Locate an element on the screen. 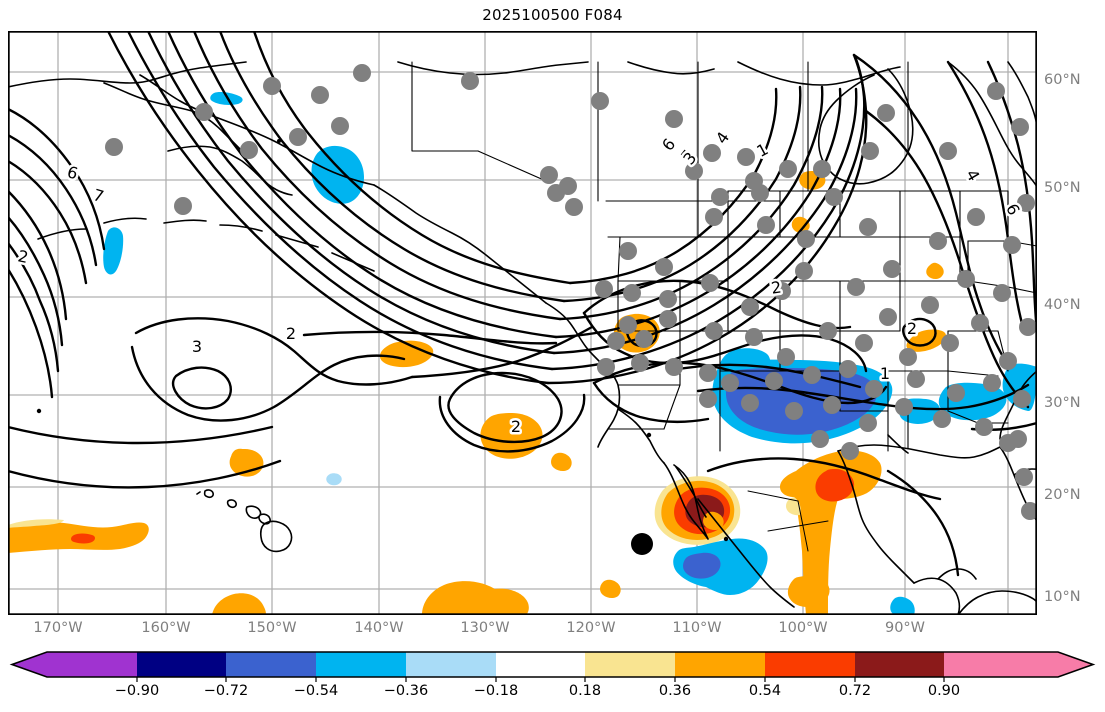 The image size is (1105, 712). colorbar-tick-label: −0.72 is located at coordinates (226, 691).